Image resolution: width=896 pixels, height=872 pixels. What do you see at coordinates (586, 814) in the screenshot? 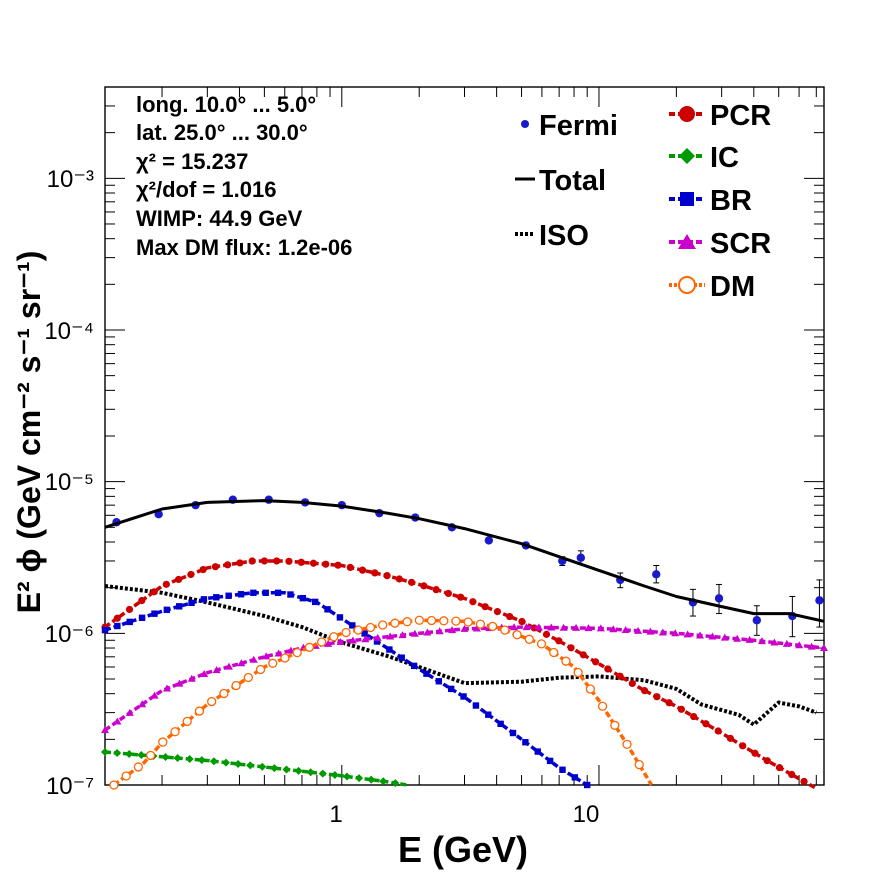
I see `x-tick-label: 10` at bounding box center [586, 814].